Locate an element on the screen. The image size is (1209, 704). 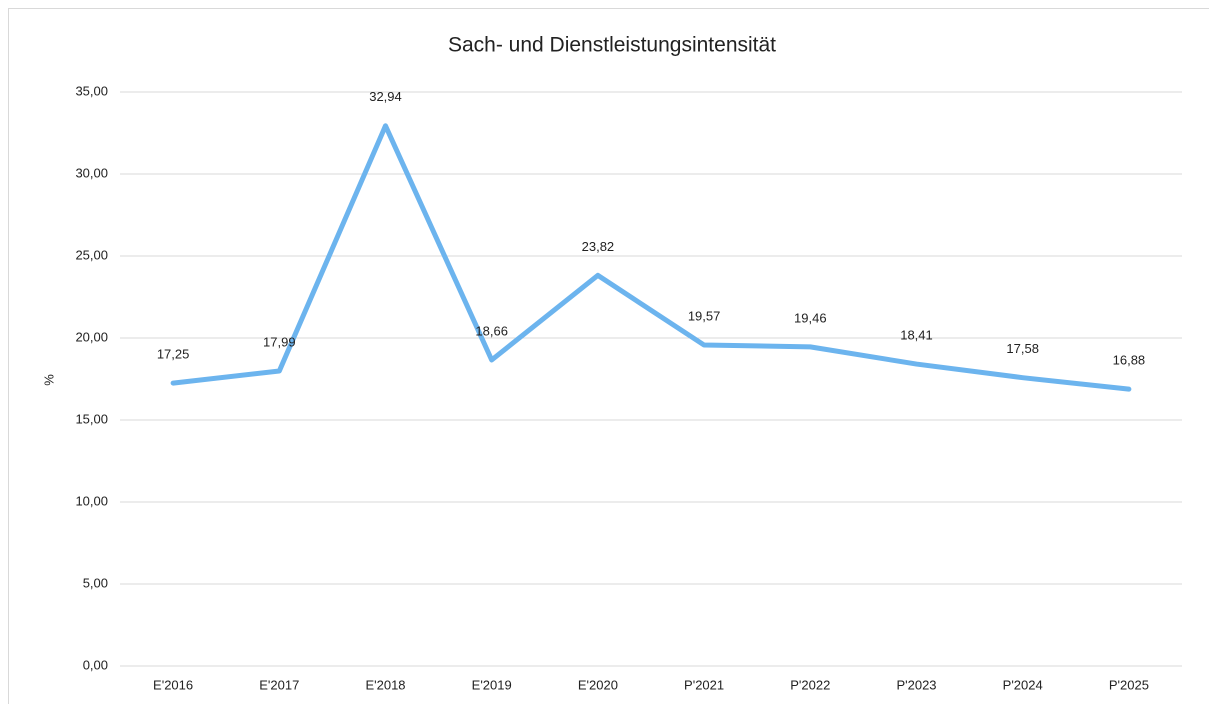
x-tick-label: P'2025 is located at coordinates (1129, 684).